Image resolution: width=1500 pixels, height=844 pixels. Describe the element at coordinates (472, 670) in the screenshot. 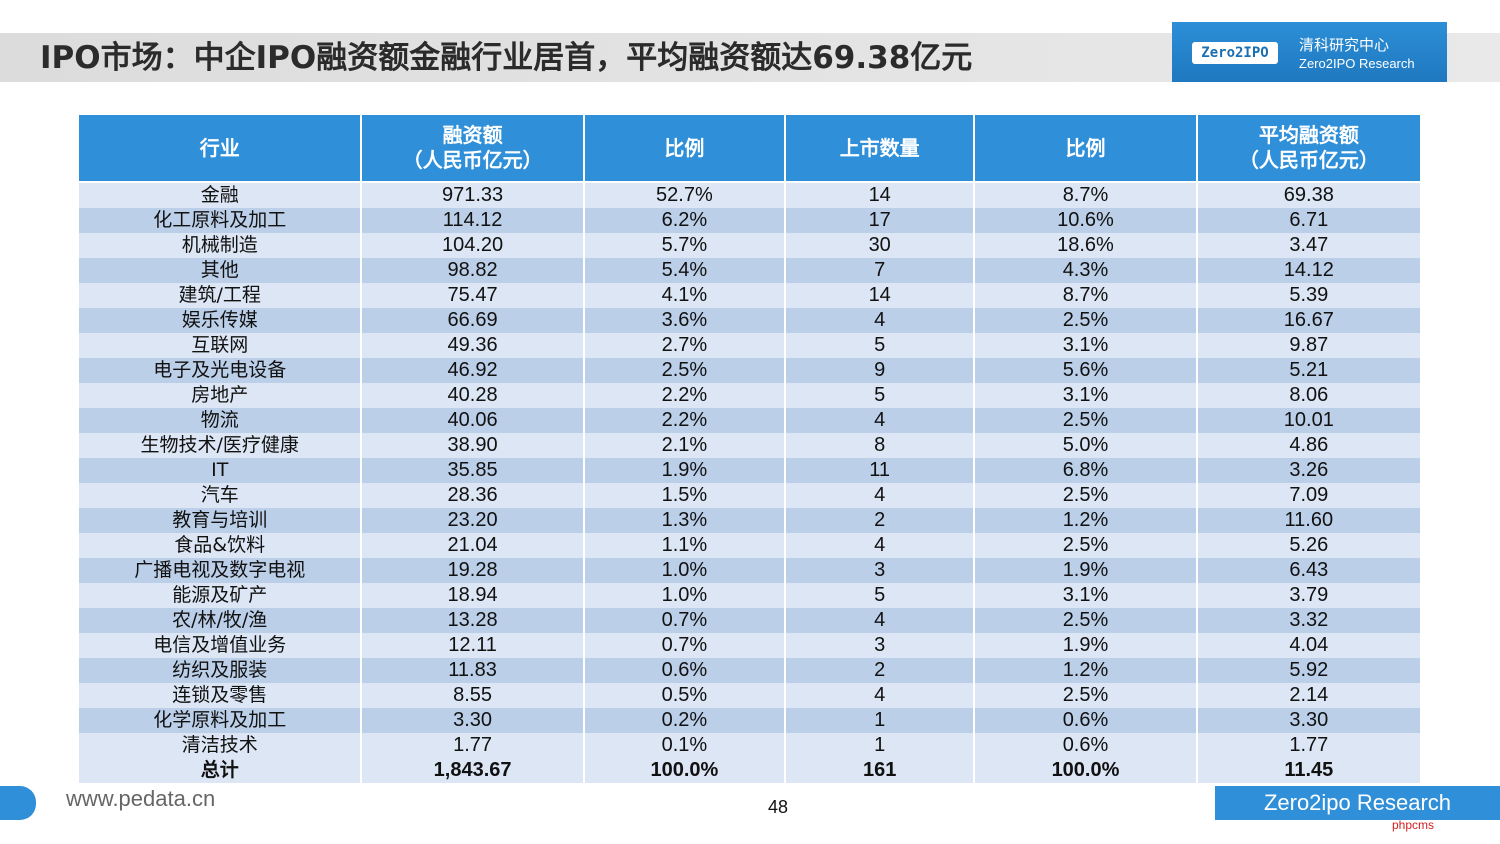

I see `value-cell: 11.83` at that location.